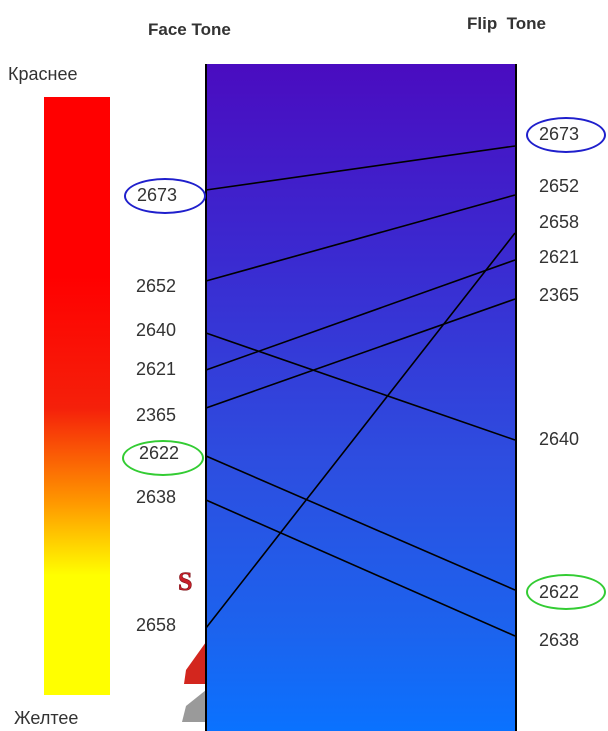 Image resolution: width=608 pixels, height=731 pixels. I want to click on face-value: 2640, so click(156, 330).